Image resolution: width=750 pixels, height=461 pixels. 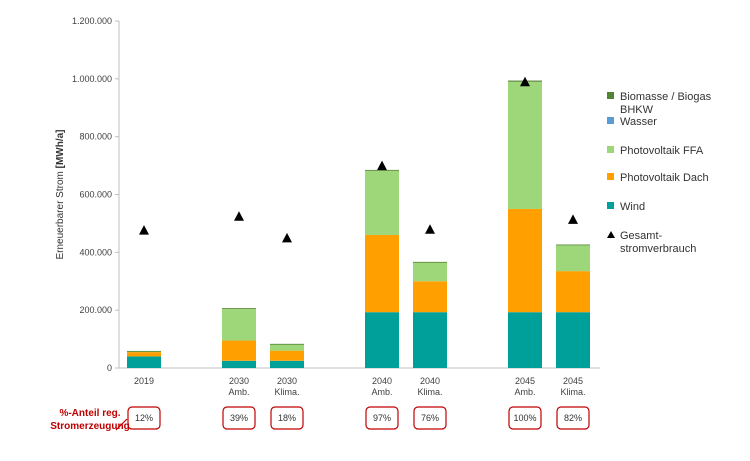 I want to click on share-value: 76%, so click(x=430, y=418).